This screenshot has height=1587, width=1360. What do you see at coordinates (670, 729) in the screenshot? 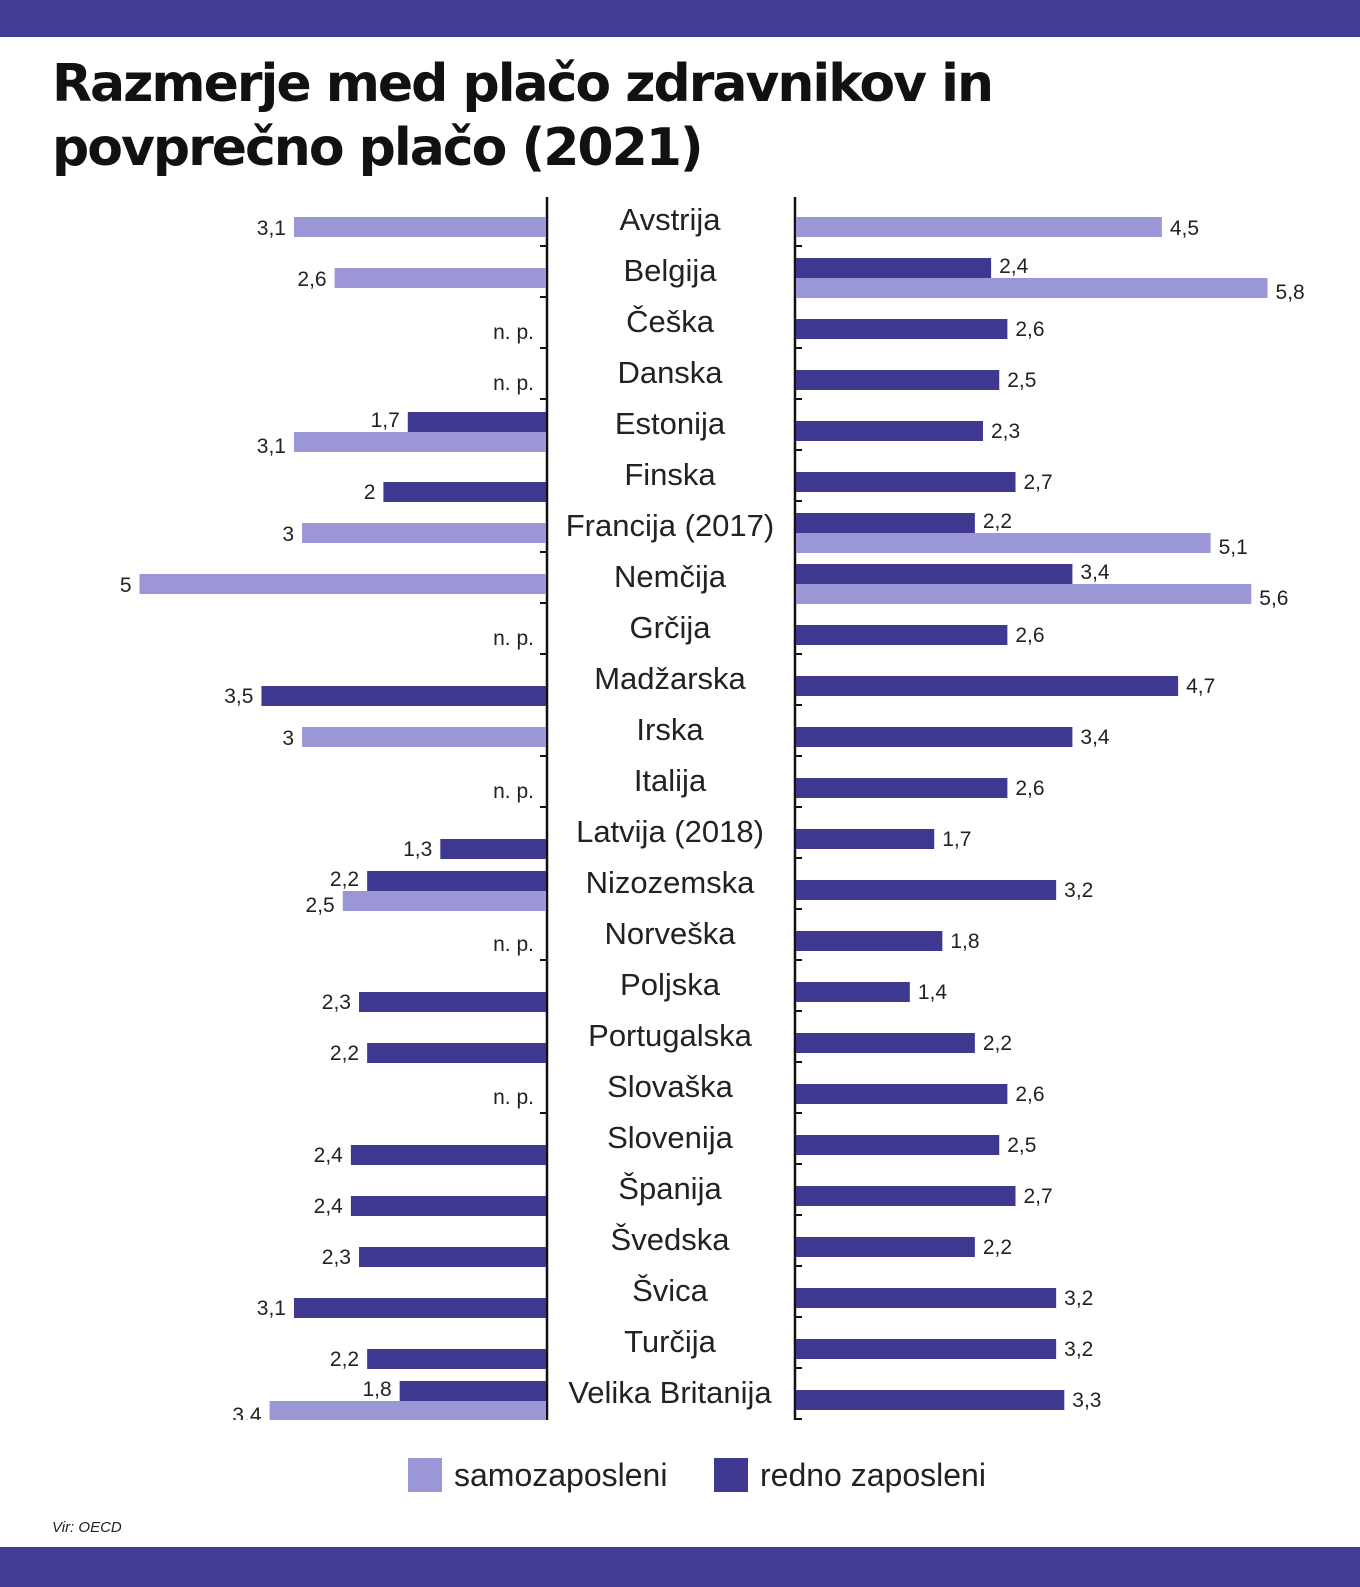
I see `category-label: Irska` at bounding box center [670, 729].